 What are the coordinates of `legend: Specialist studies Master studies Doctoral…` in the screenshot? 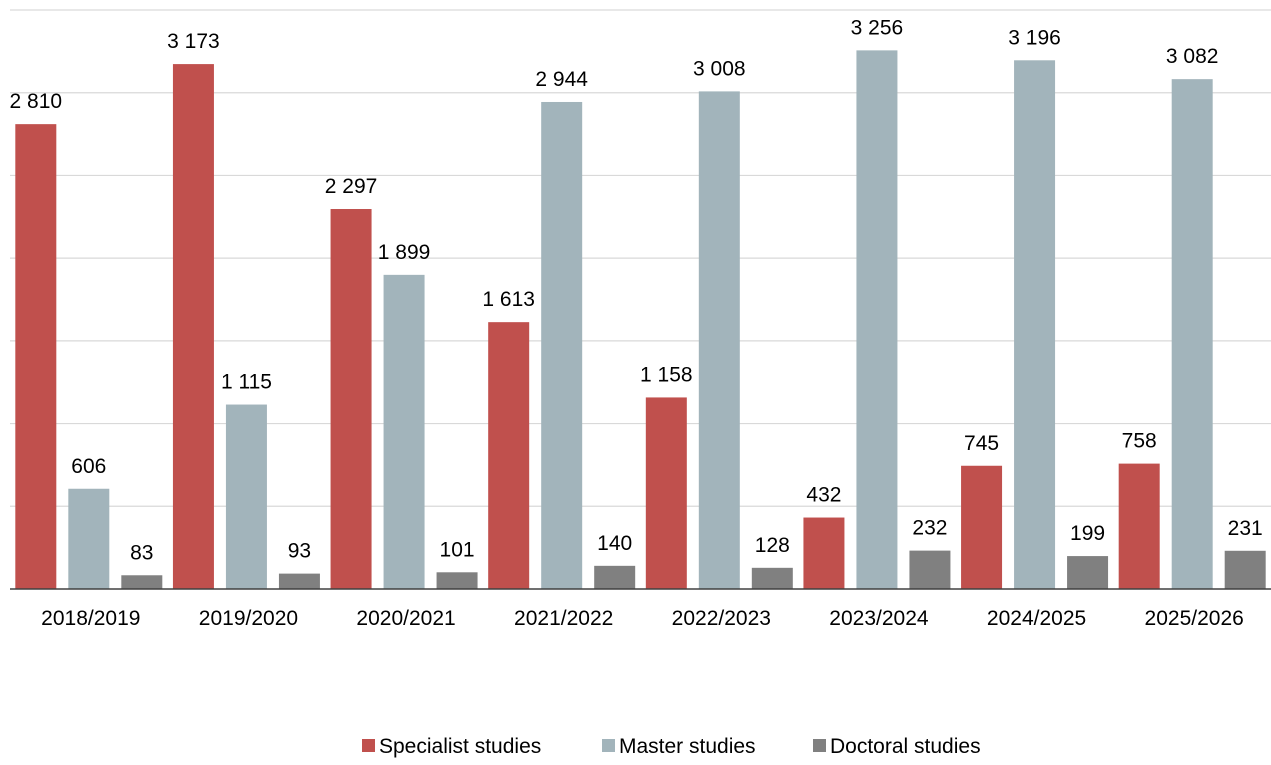 It's located at (671, 746).